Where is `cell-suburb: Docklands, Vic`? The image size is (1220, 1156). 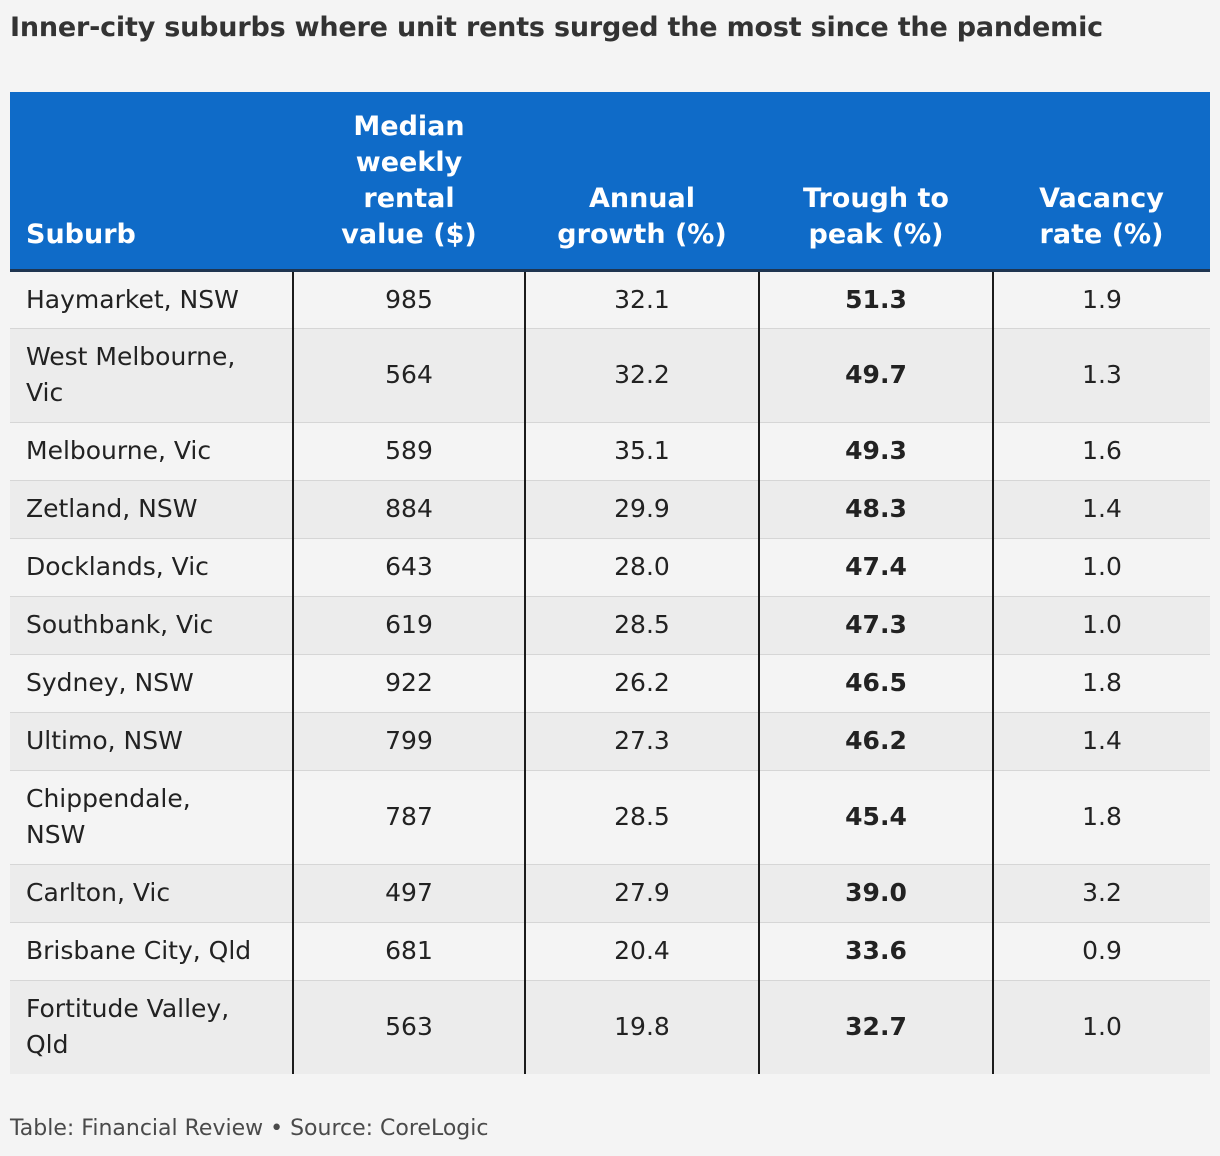 cell-suburb: Docklands, Vic is located at coordinates (152, 567).